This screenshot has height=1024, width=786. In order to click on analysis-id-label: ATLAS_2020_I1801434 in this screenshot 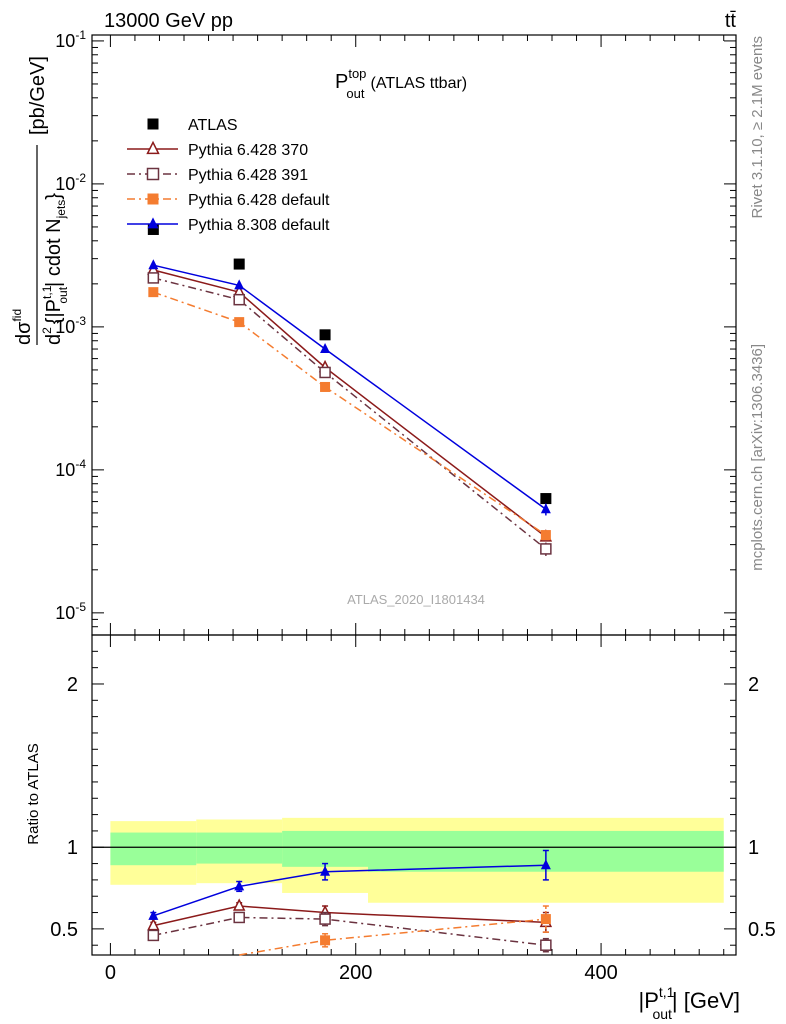, I will do `click(416, 599)`.